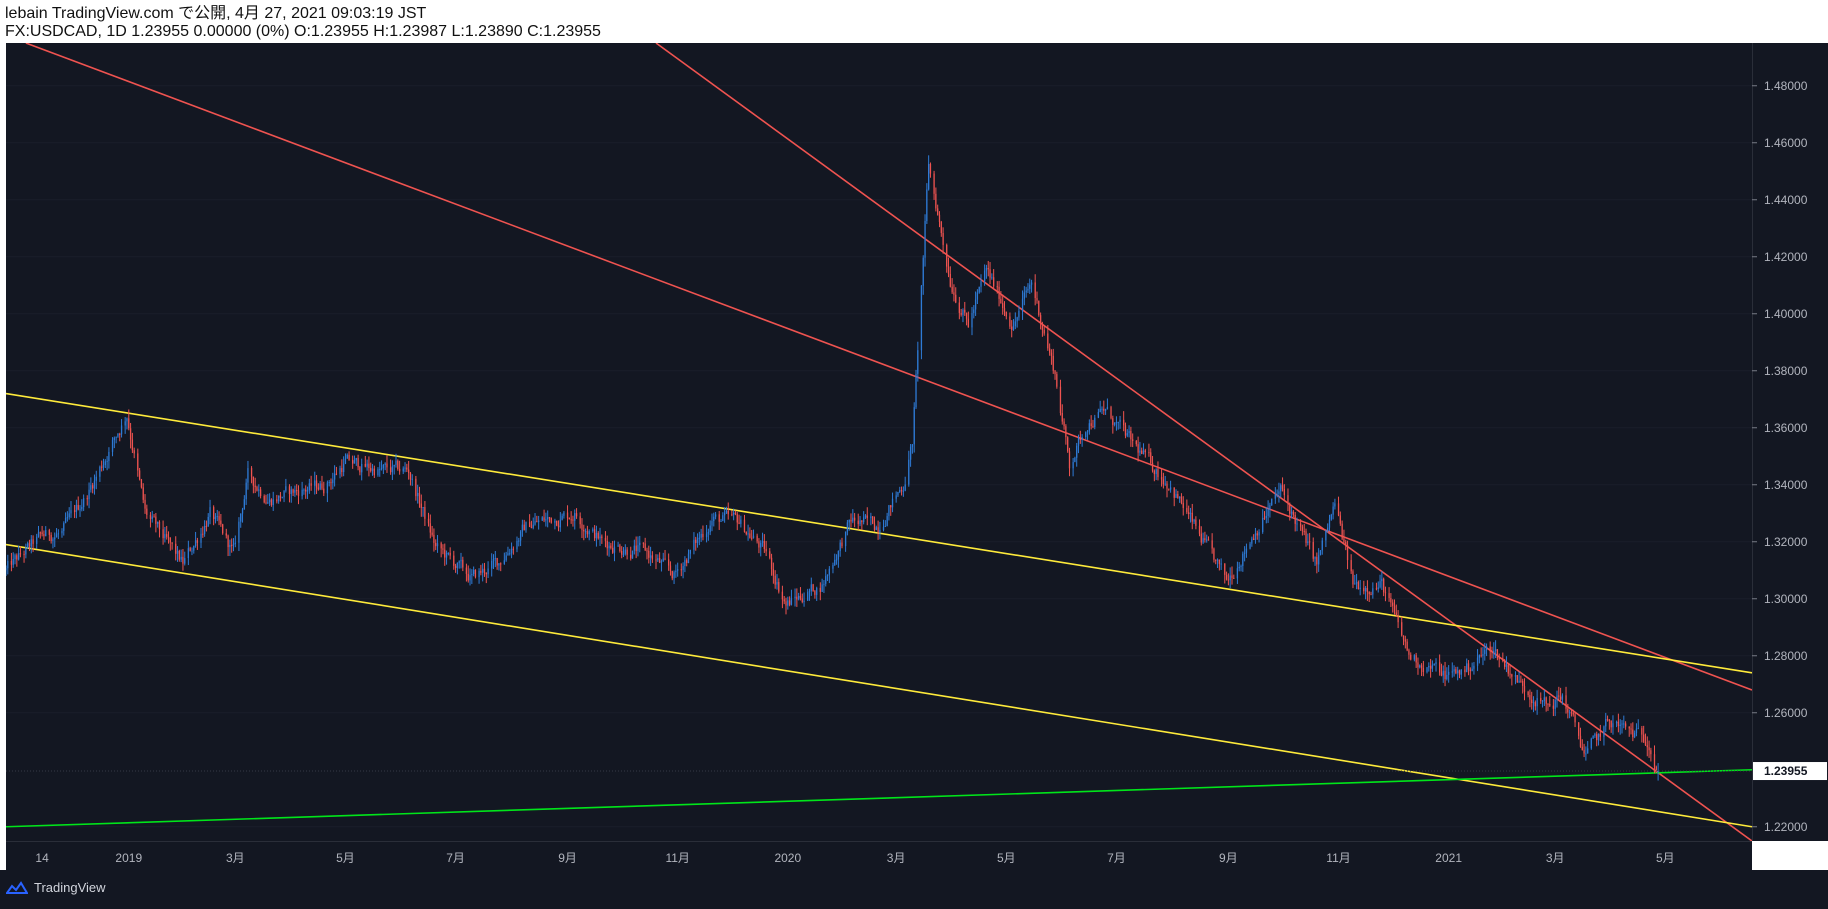 This screenshot has width=1828, height=909. Describe the element at coordinates (1790, 771) in the screenshot. I see `last-price-badge` at that location.